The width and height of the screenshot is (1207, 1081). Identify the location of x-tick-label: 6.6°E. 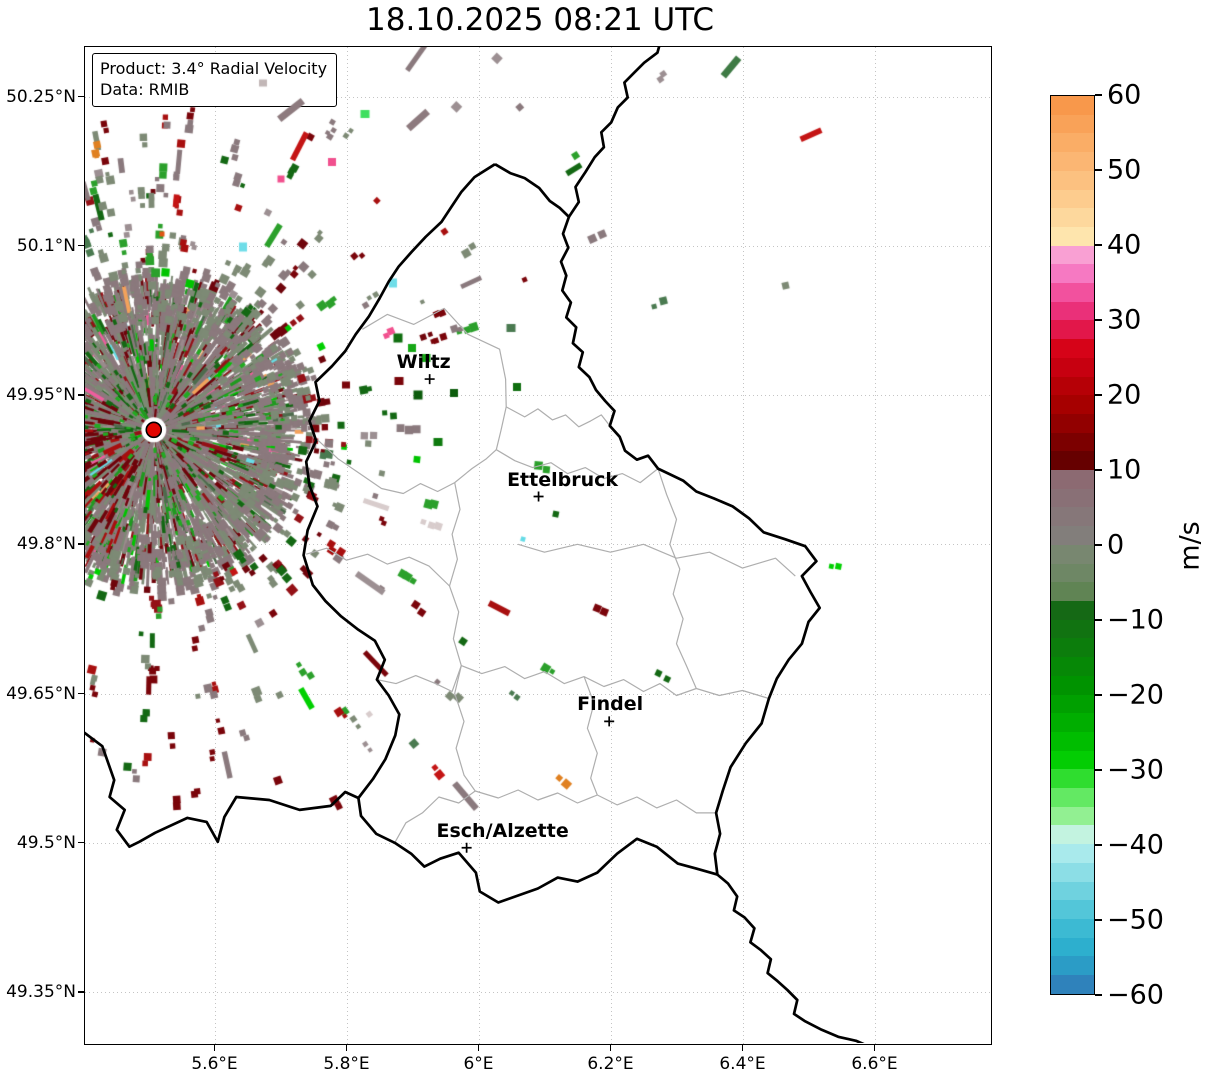
(874, 1064).